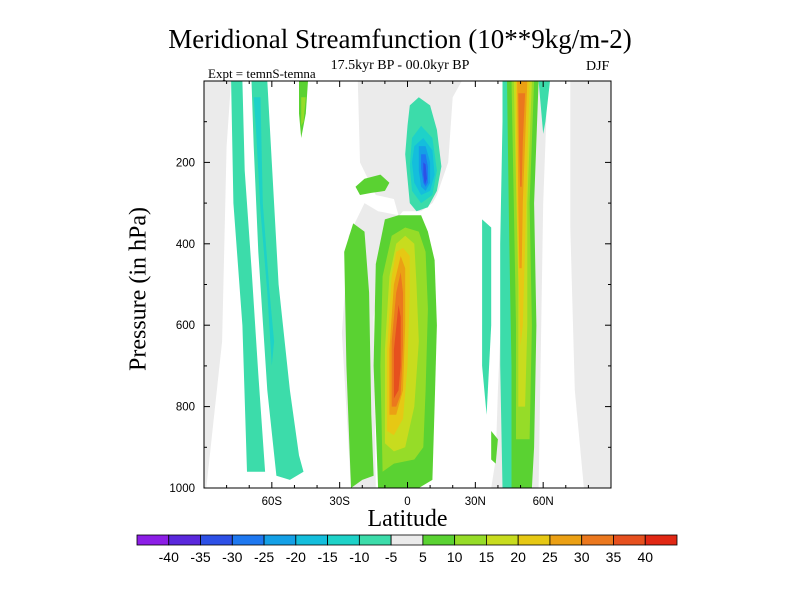  Describe the element at coordinates (400, 65) in the screenshot. I see `chart-subtitle: 17.5kyr BP - 00.0kyr BP` at that location.